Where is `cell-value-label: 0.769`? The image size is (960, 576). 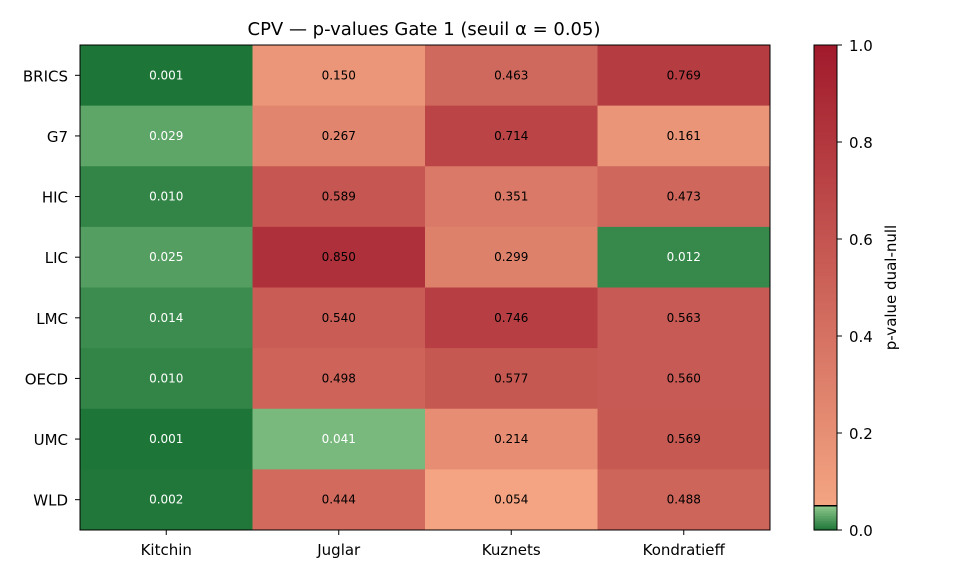 cell-value-label: 0.769 is located at coordinates (684, 75).